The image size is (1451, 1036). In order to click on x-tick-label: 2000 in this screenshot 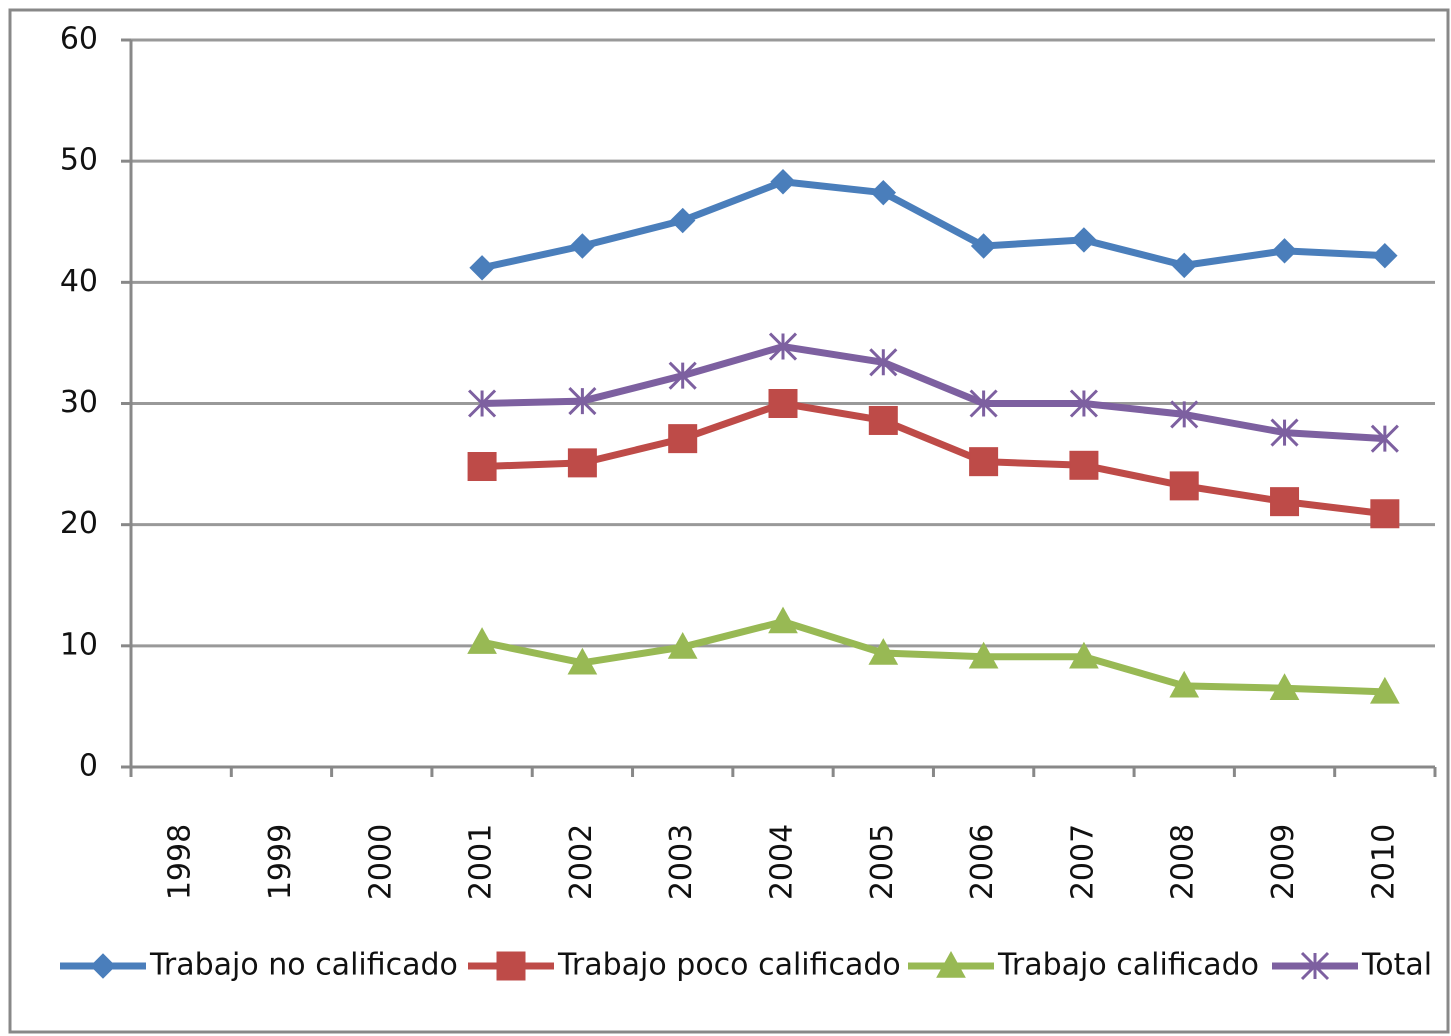, I will do `click(380, 862)`.